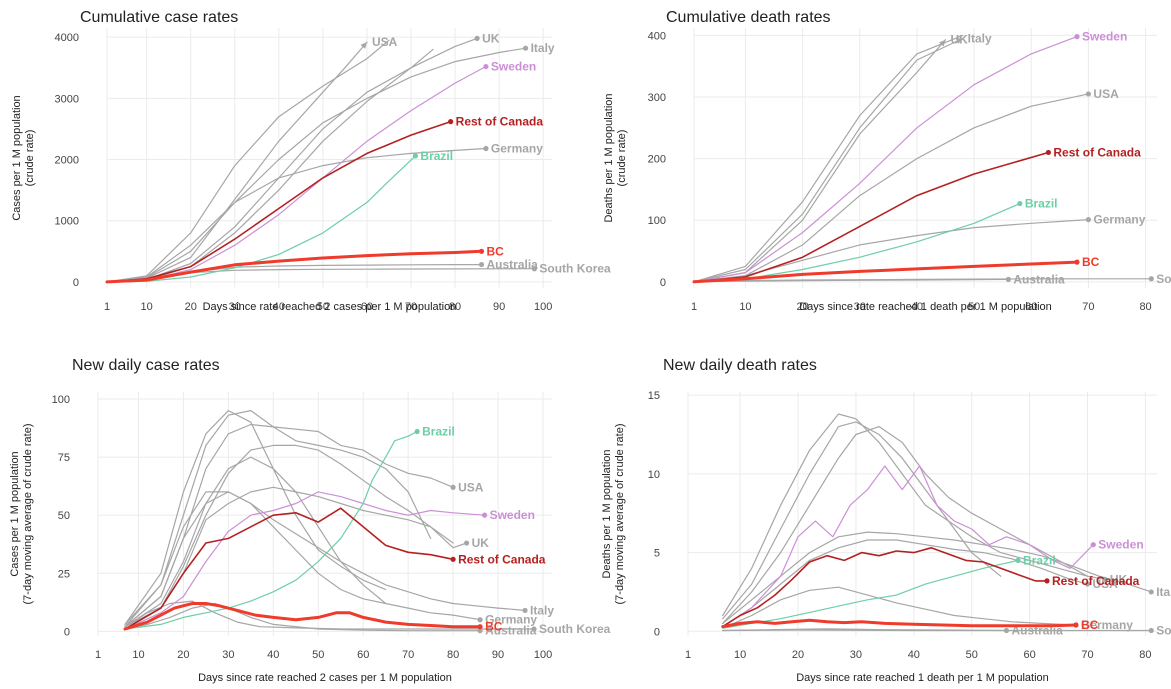 The image size is (1171, 689). I want to click on x-tick-label: 100, so click(543, 307).